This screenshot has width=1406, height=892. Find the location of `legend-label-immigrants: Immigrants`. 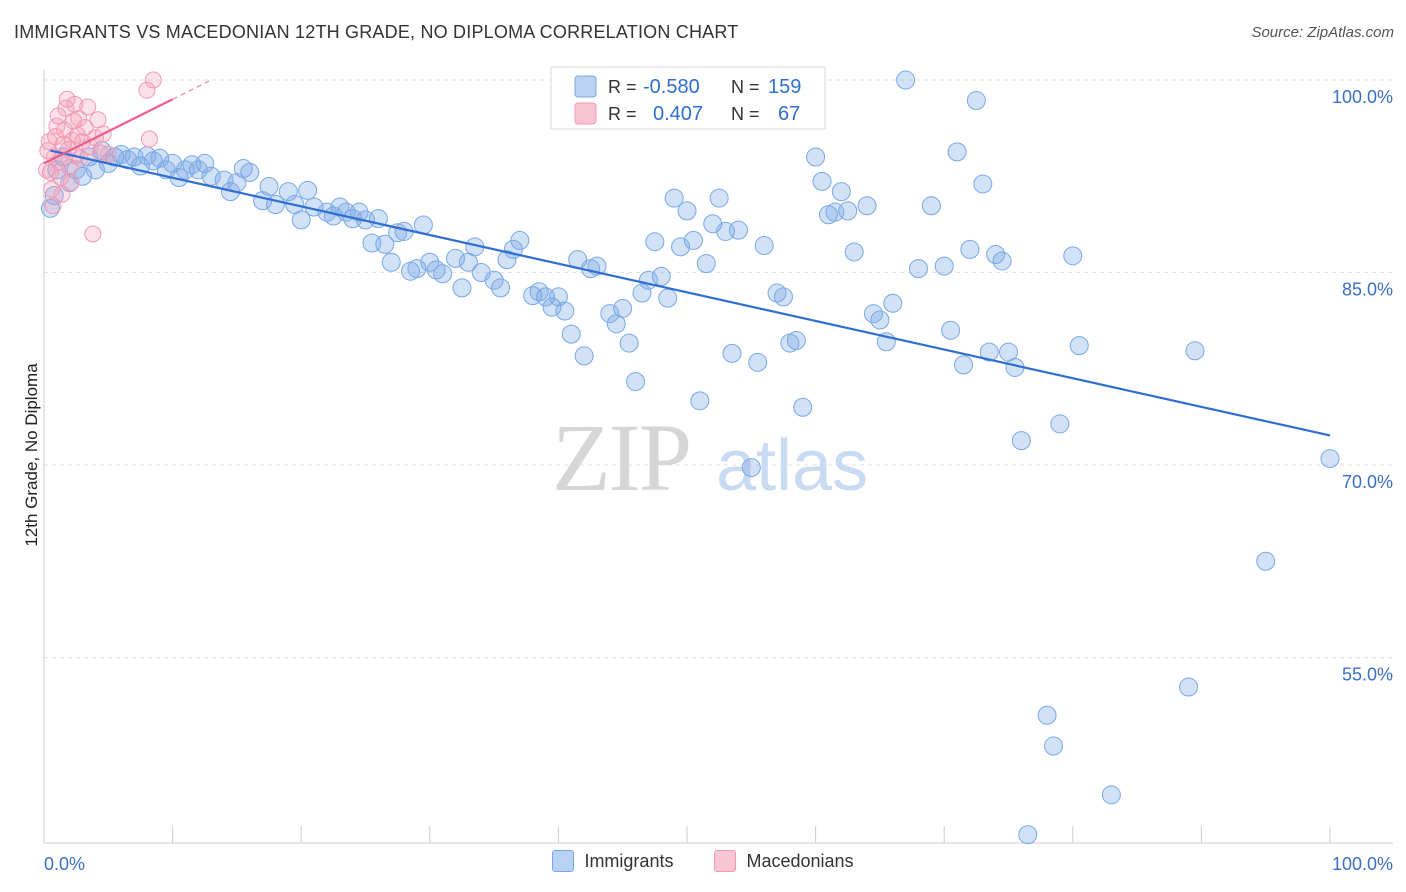

legend-label-immigrants: Immigrants is located at coordinates (629, 860).